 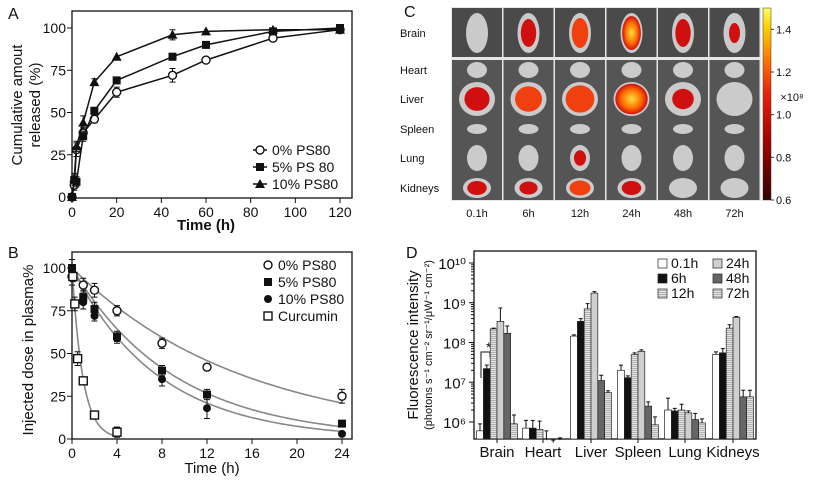 What do you see at coordinates (737, 263) in the screenshot?
I see `panel-d-legend-label: 24h` at bounding box center [737, 263].